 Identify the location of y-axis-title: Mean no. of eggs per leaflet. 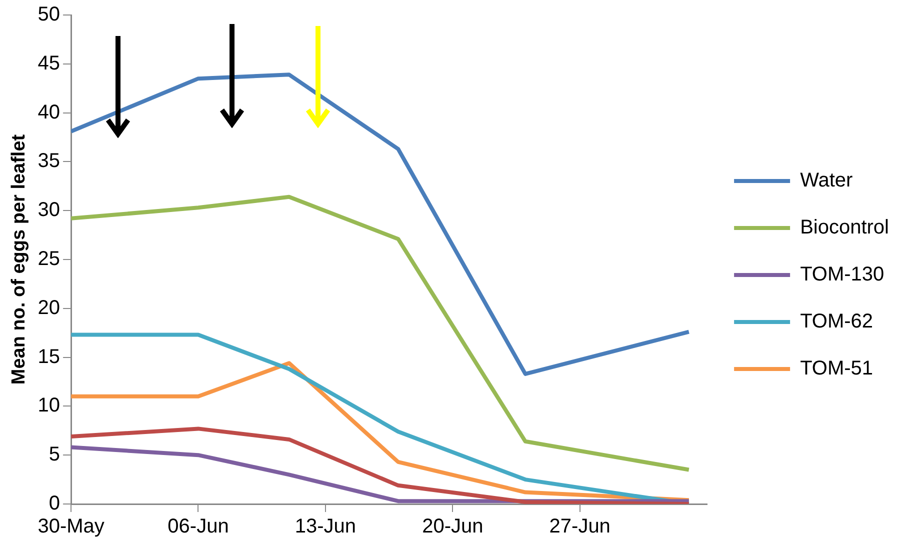
(19, 259).